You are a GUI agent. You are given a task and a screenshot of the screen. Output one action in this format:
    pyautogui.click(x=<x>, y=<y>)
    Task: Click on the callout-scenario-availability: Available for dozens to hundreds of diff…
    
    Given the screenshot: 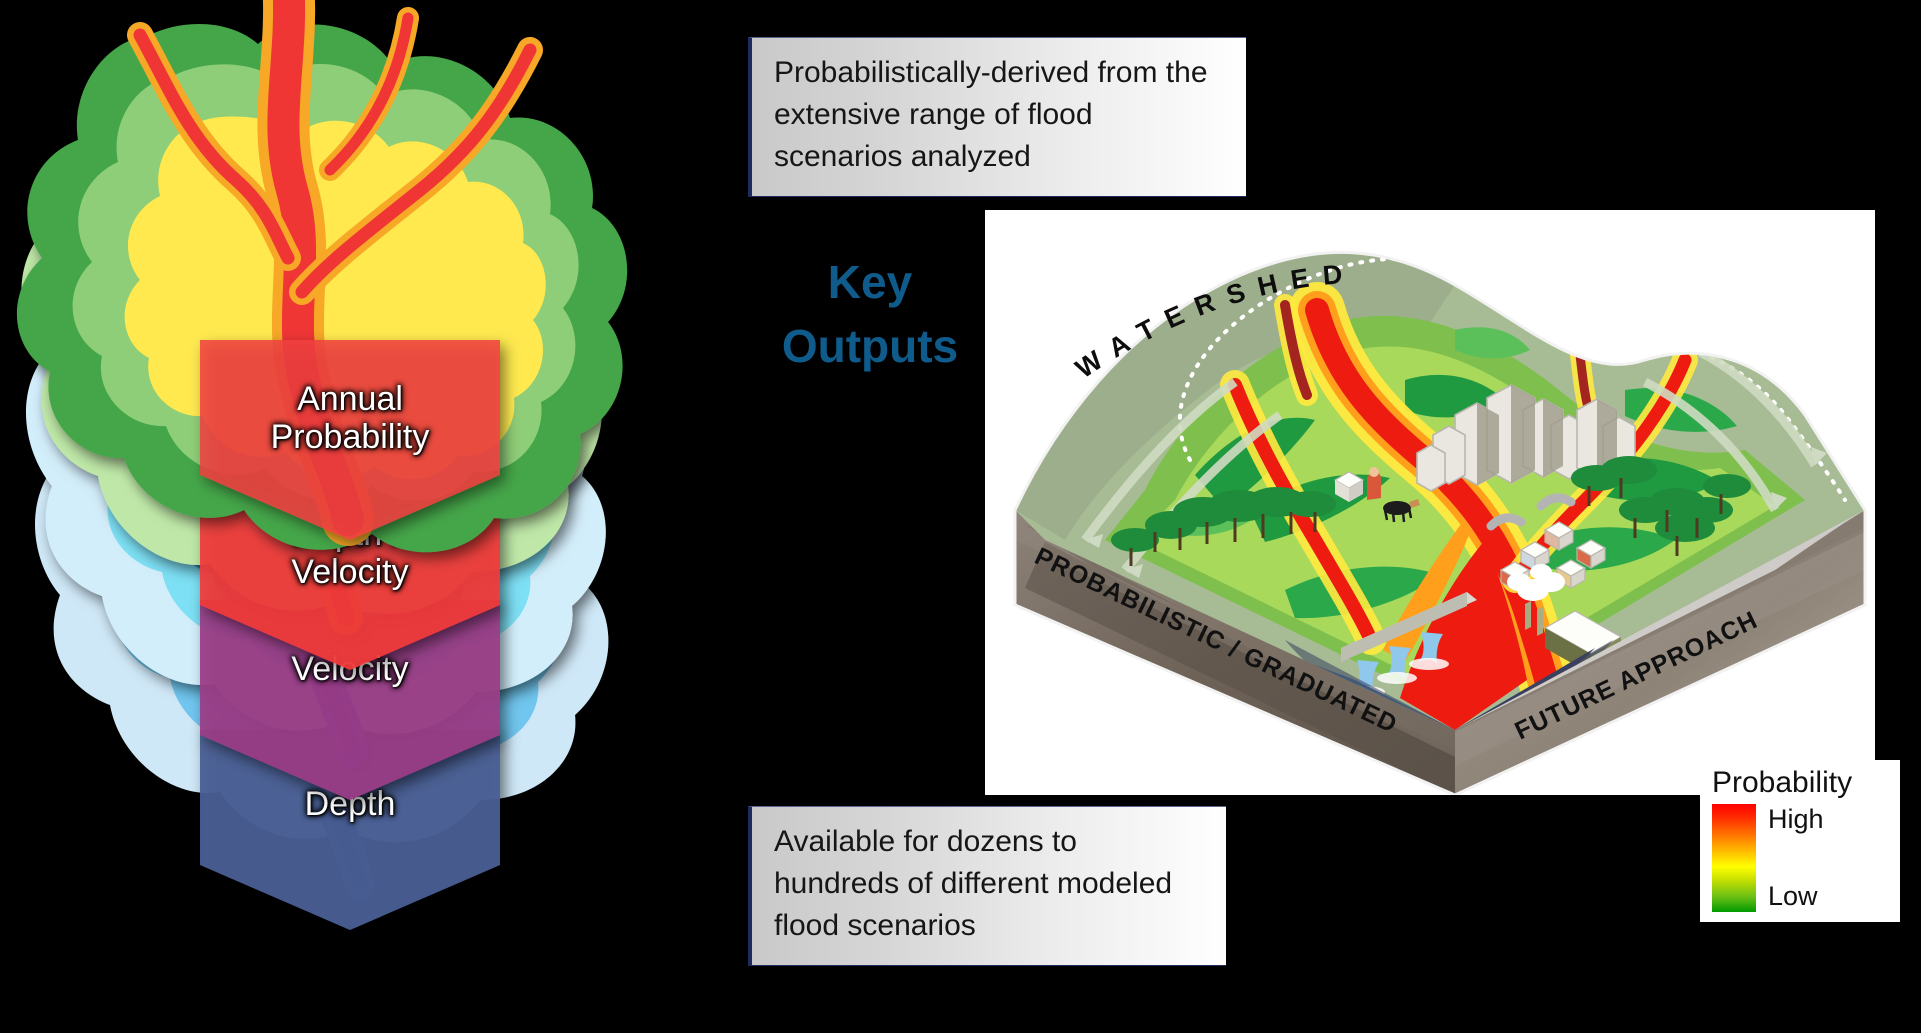 What is the action you would take?
    pyautogui.click(x=987, y=886)
    